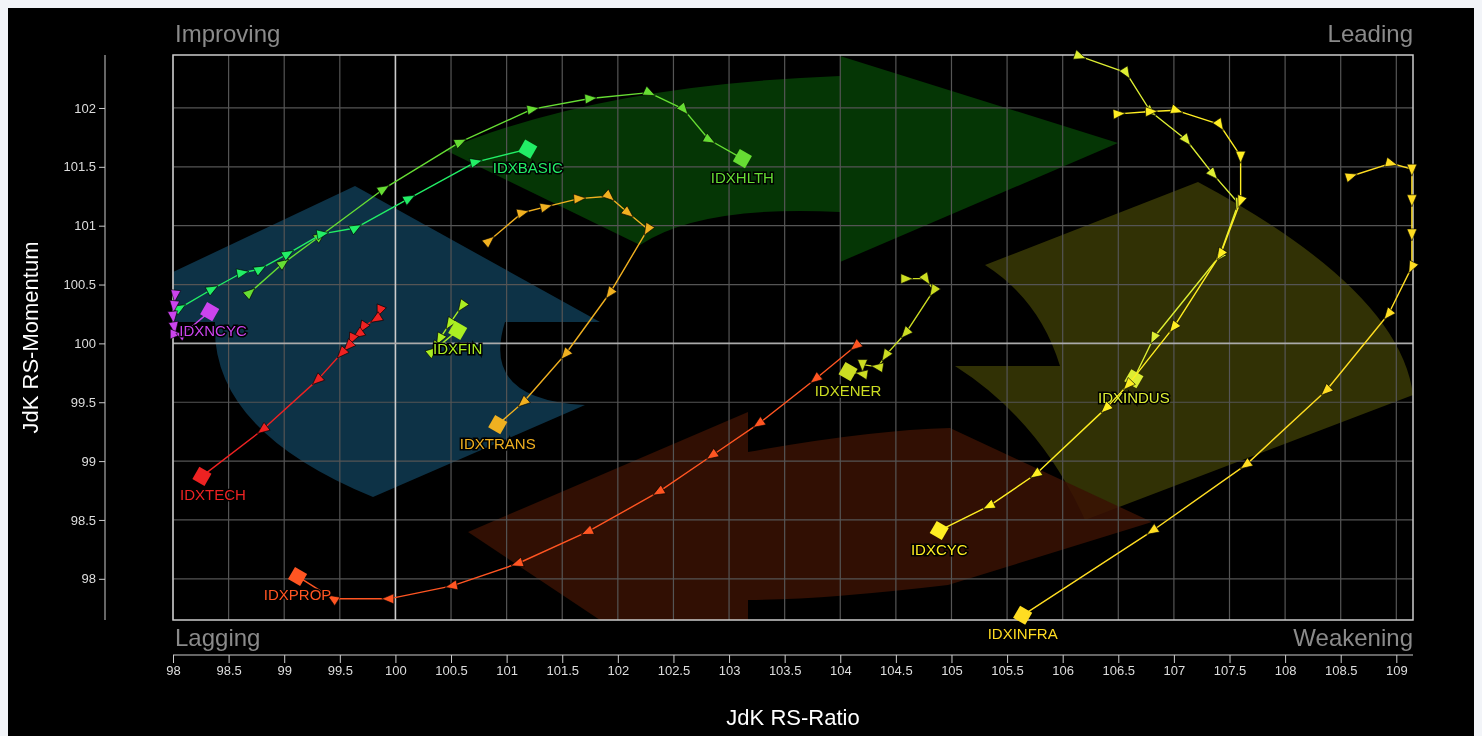 The width and height of the screenshot is (1482, 736). Describe the element at coordinates (85, 108) in the screenshot. I see `y-tick-label: 102` at that location.